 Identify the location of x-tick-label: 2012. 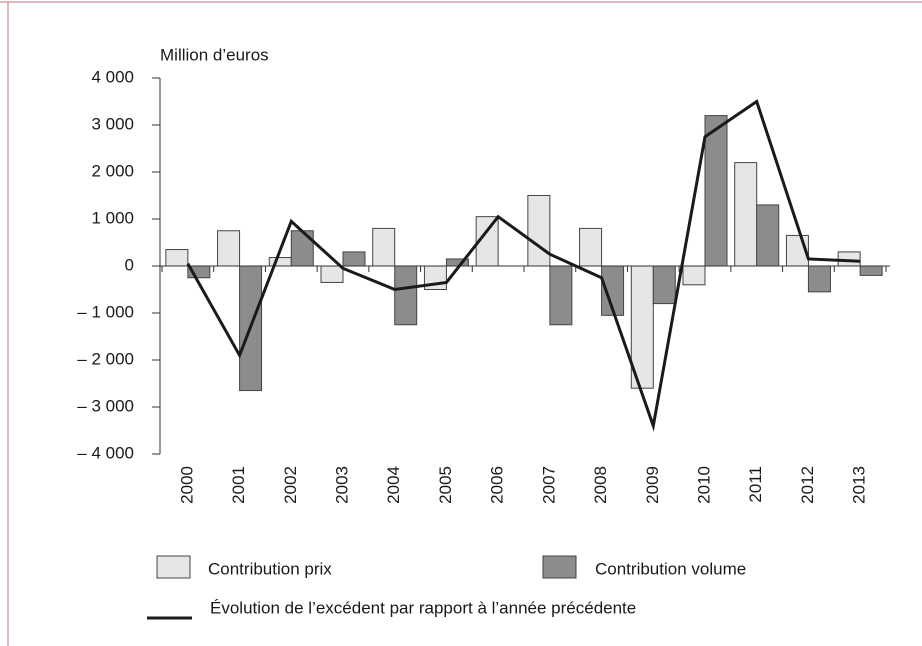
(807, 485).